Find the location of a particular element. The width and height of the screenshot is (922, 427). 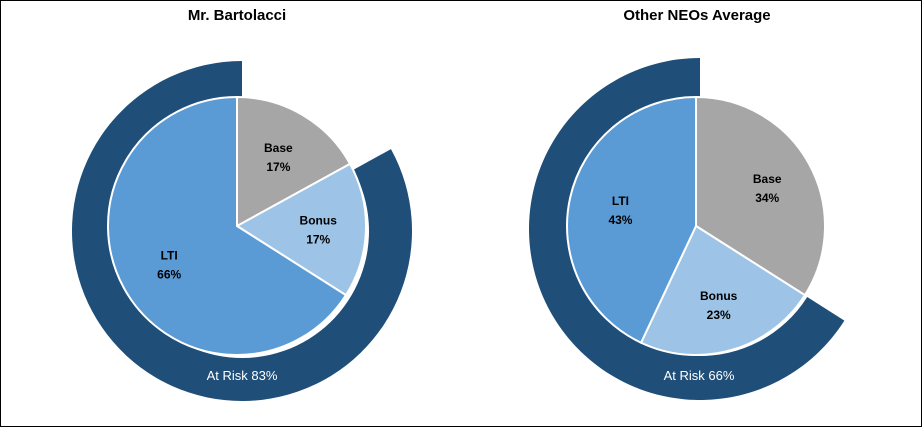

slice-value-lti: 43% is located at coordinates (620, 220).